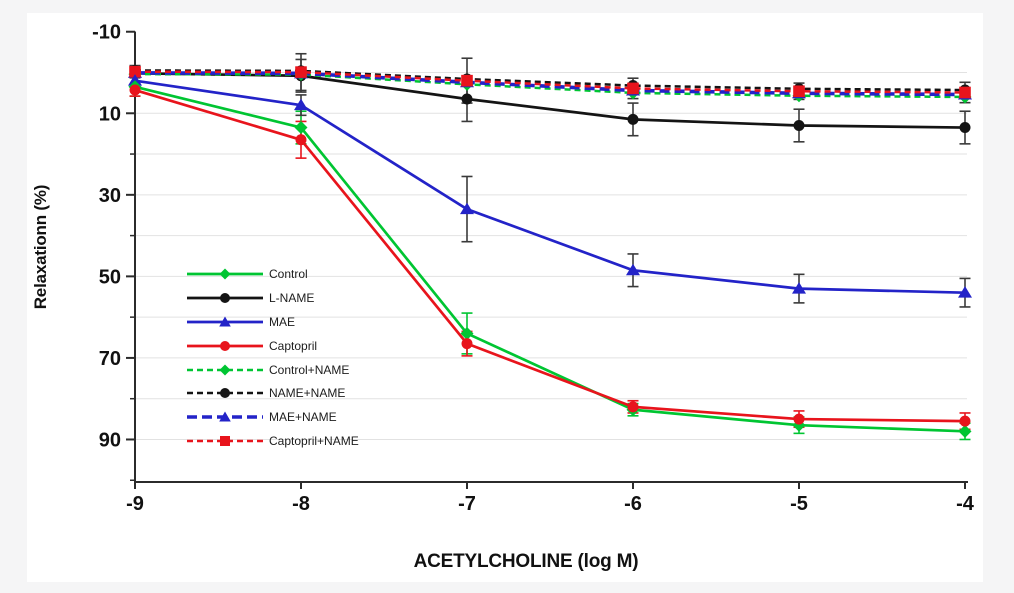 This screenshot has width=1014, height=593. What do you see at coordinates (301, 504) in the screenshot?
I see `x-tick-label: -8` at bounding box center [301, 504].